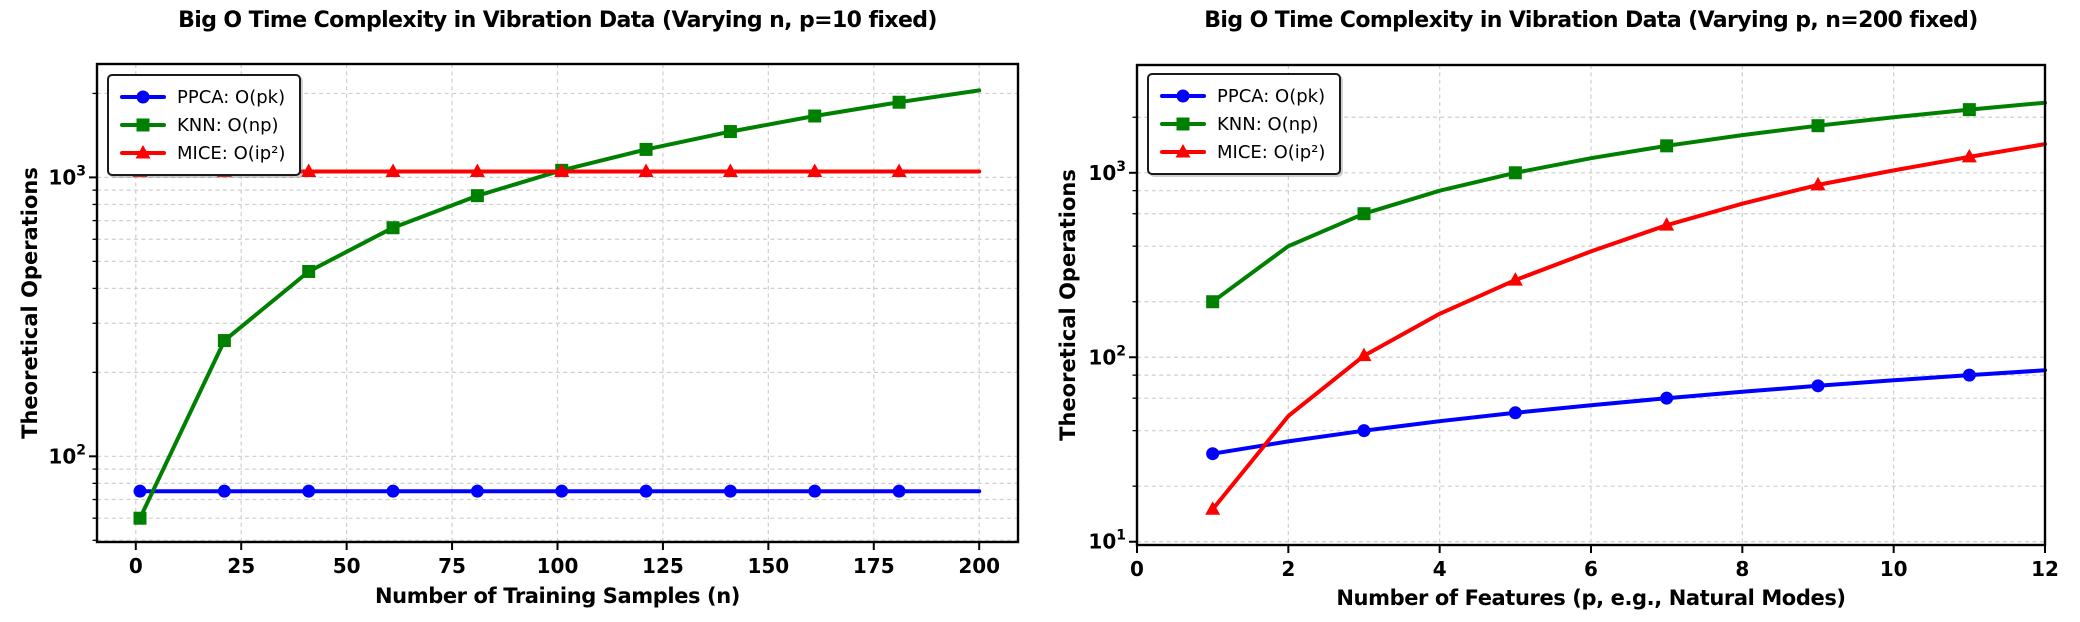 This screenshot has width=2080, height=622. I want to click on x-tick-label: 200, so click(979, 566).